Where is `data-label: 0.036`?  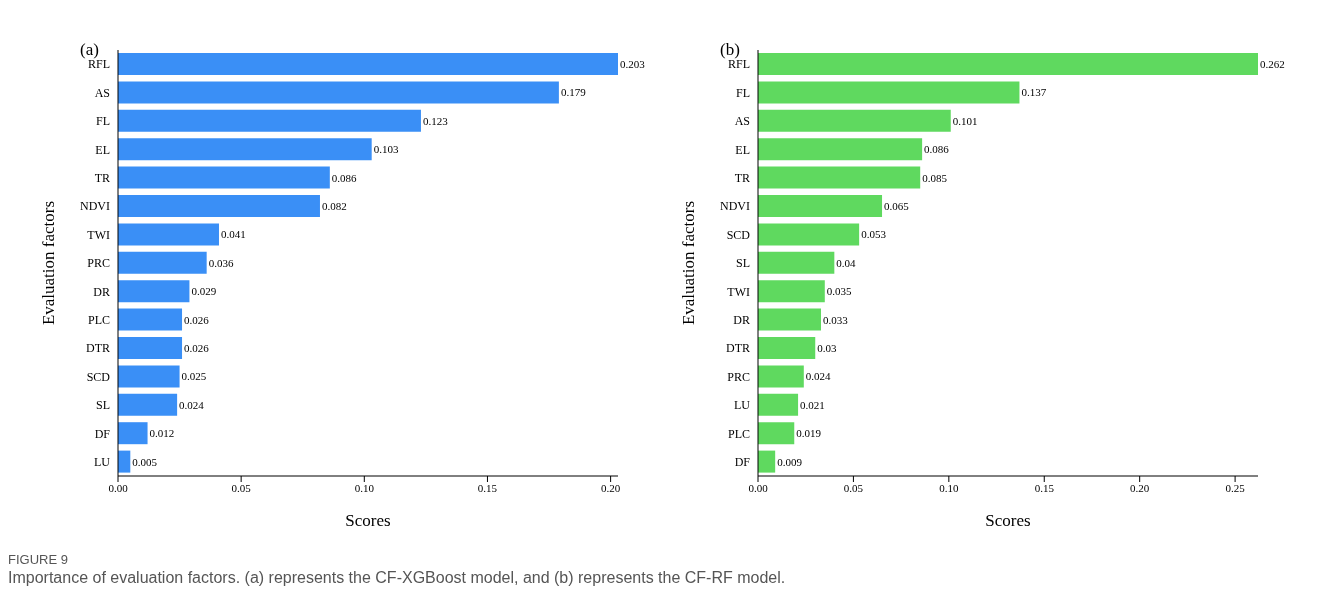
data-label: 0.036 is located at coordinates (221, 262).